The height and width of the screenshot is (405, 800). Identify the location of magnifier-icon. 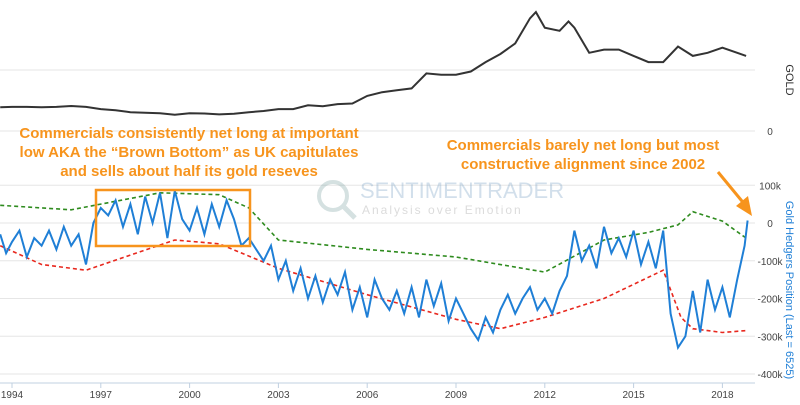
(333, 196).